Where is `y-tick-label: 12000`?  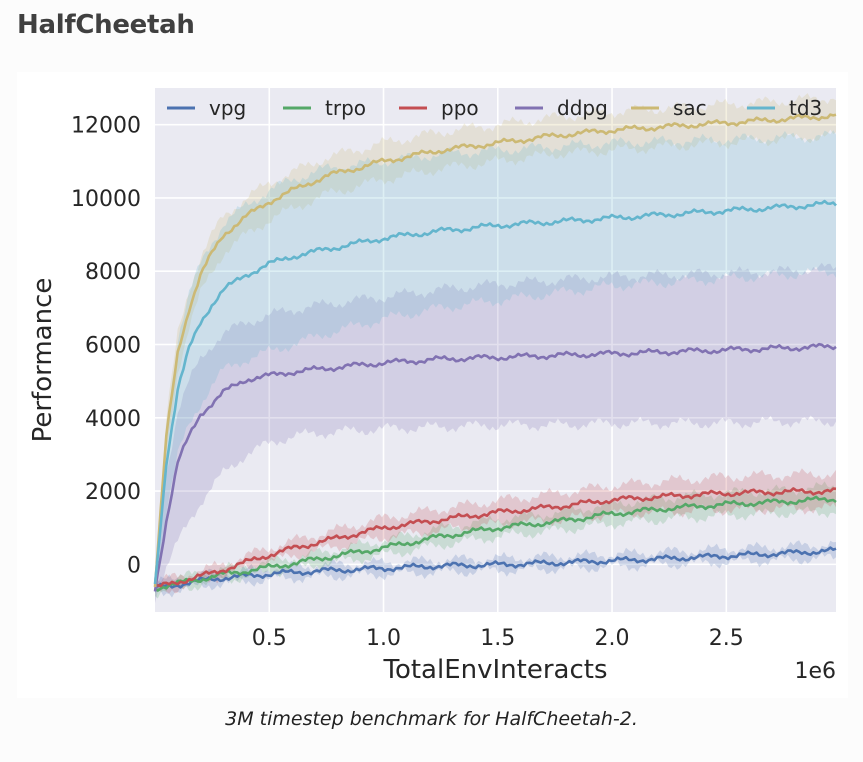 y-tick-label: 12000 is located at coordinates (106, 126).